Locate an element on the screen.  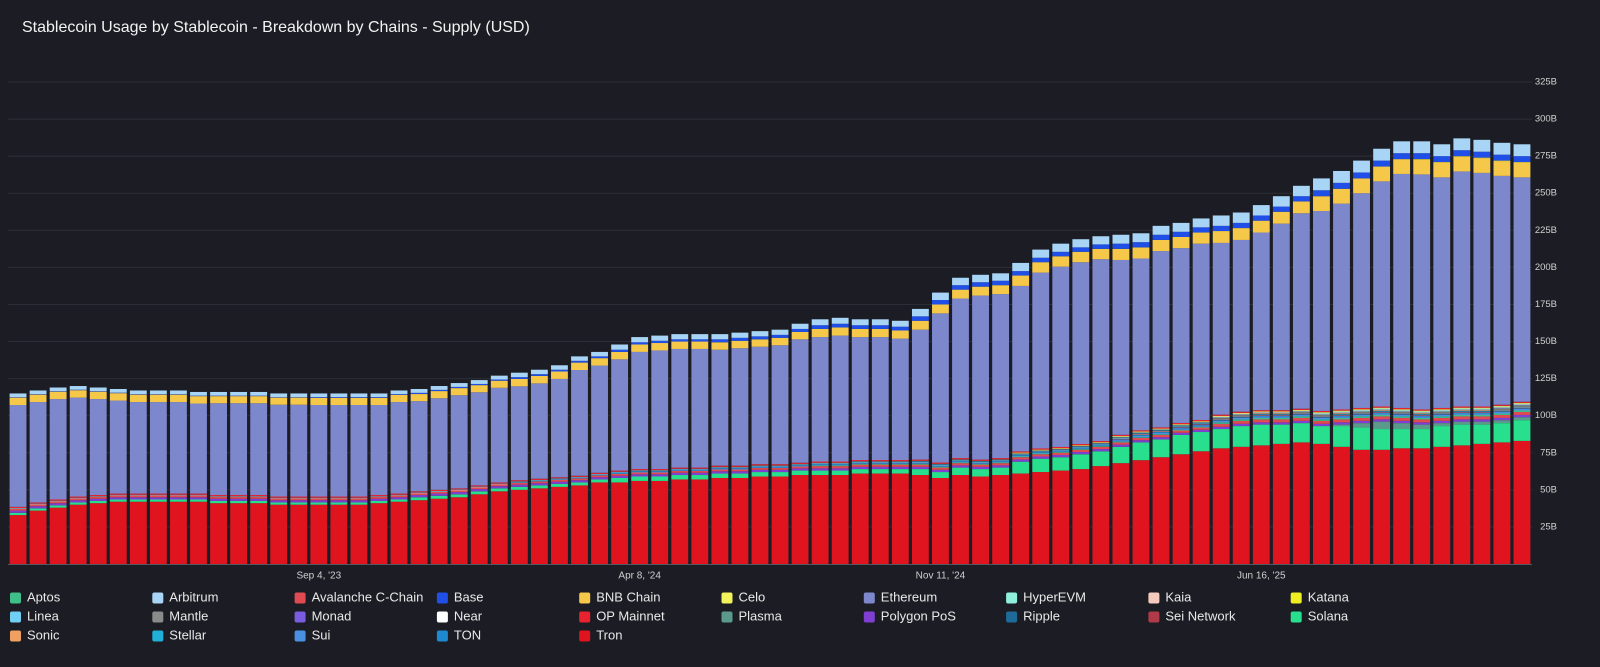
legend-swatch is located at coordinates (442, 617).